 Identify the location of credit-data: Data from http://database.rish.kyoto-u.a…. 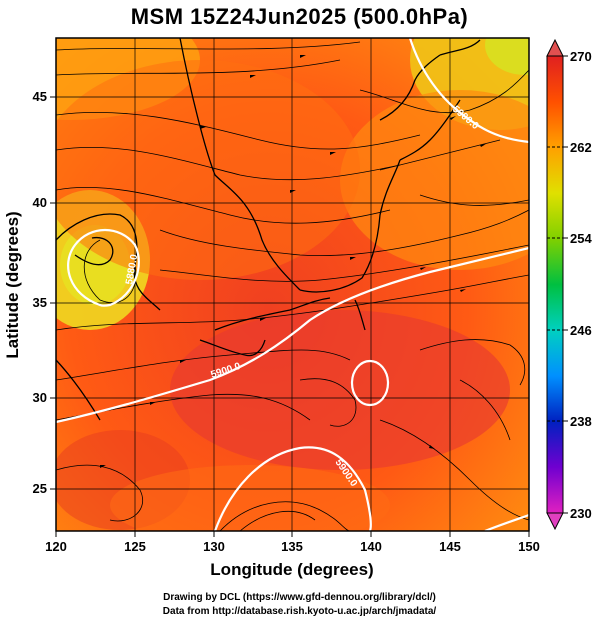
(299, 611).